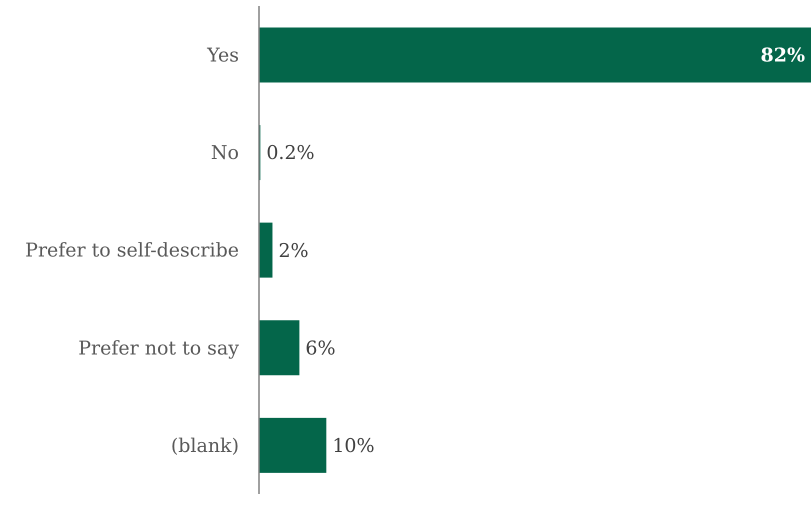 This screenshot has height=506, width=811. Describe the element at coordinates (782, 55) in the screenshot. I see `data-label: 82%` at that location.